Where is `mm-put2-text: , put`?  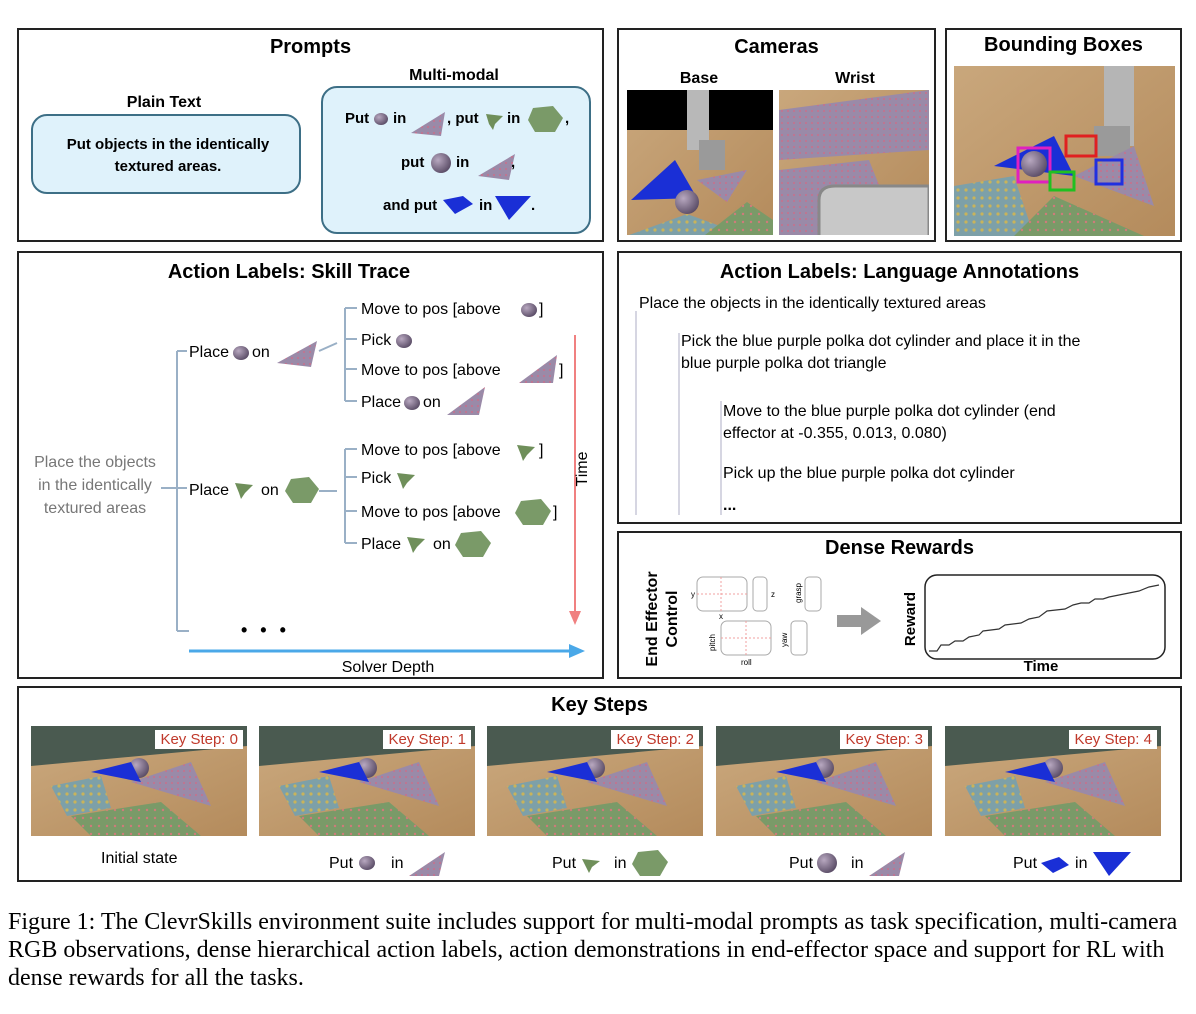 mm-put2-text: , put is located at coordinates (463, 118).